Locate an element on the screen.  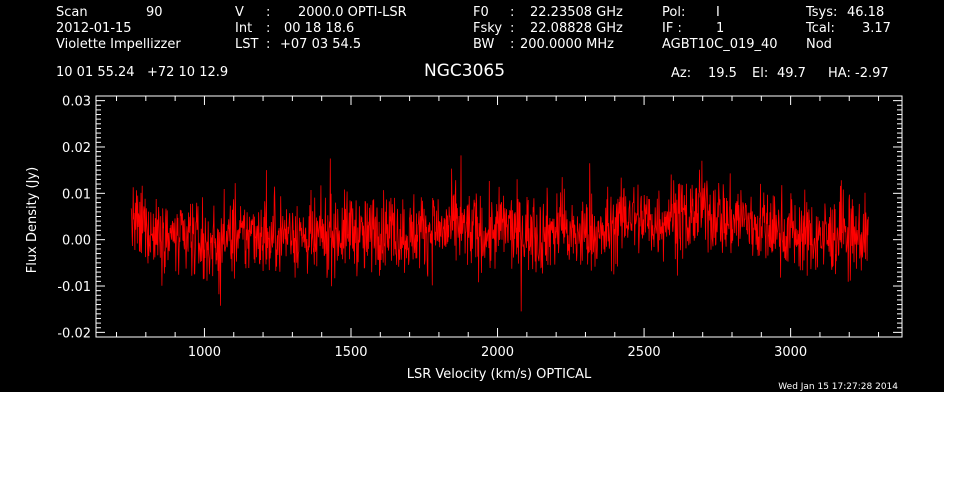
x-axis-title: LSR Velocity (km/s) OPTICAL is located at coordinates (499, 374).